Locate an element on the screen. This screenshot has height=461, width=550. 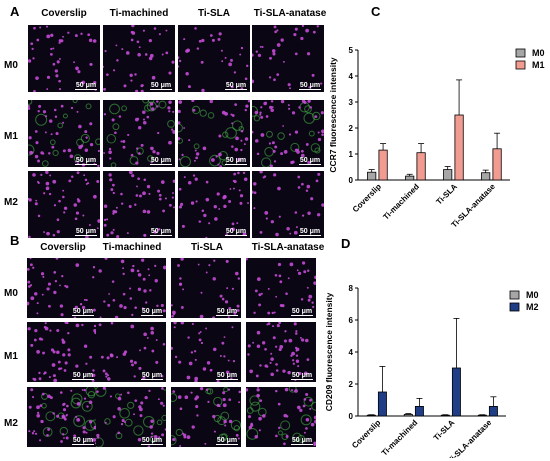
bar-m2-ti-machined is located at coordinates (419, 411).